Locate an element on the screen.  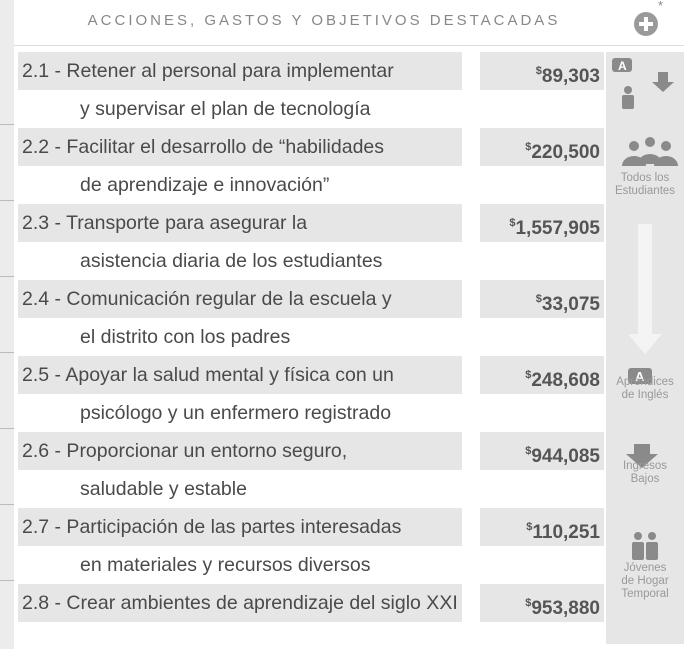
group-icons: A A is located at coordinates (645, 309).